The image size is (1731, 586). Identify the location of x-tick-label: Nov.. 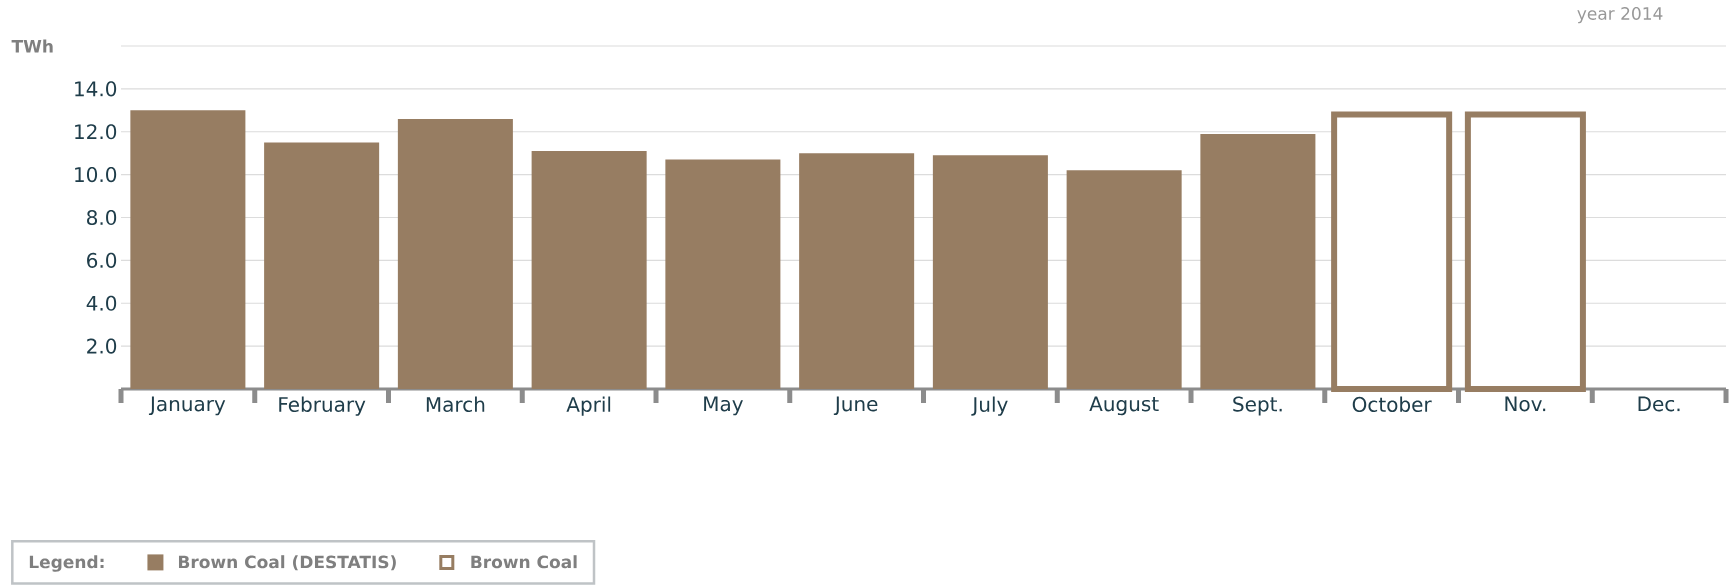
(1525, 404).